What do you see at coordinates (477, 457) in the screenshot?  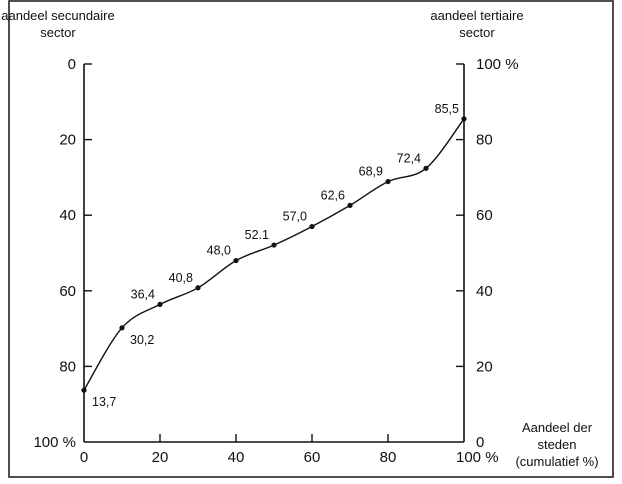 I see `x-tick-label: 100 %` at bounding box center [477, 457].